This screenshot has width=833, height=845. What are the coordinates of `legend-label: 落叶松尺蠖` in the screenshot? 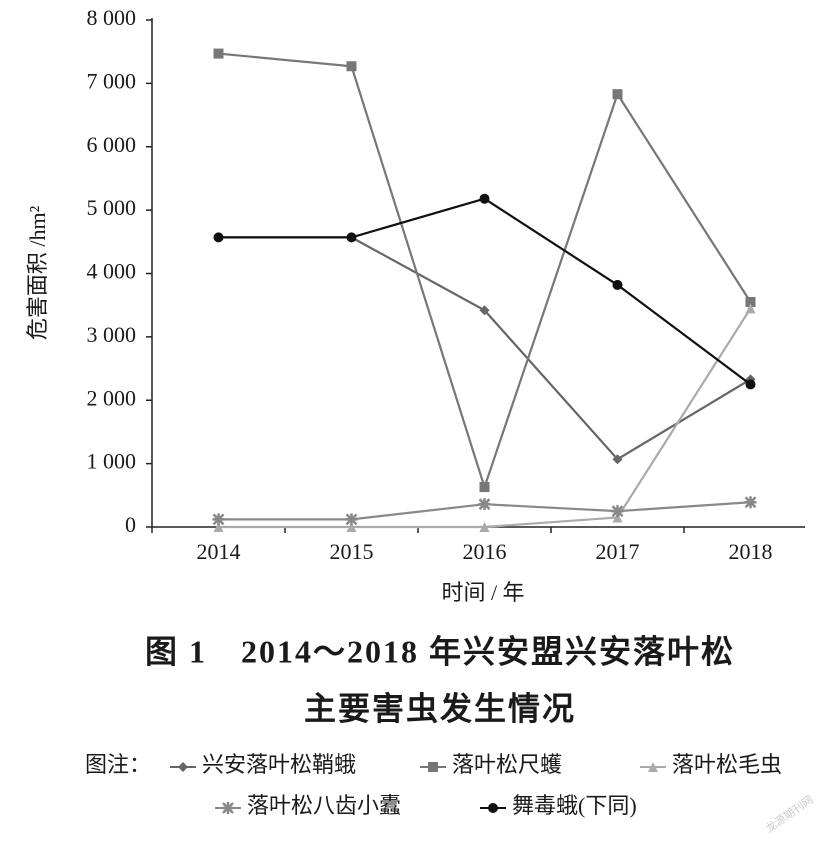 It's located at (507, 764).